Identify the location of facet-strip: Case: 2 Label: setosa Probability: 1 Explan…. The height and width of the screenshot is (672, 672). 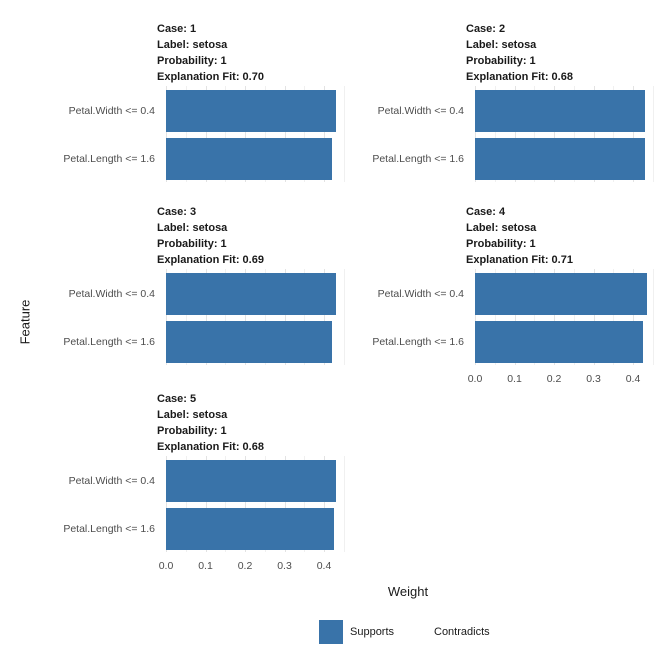
(519, 53).